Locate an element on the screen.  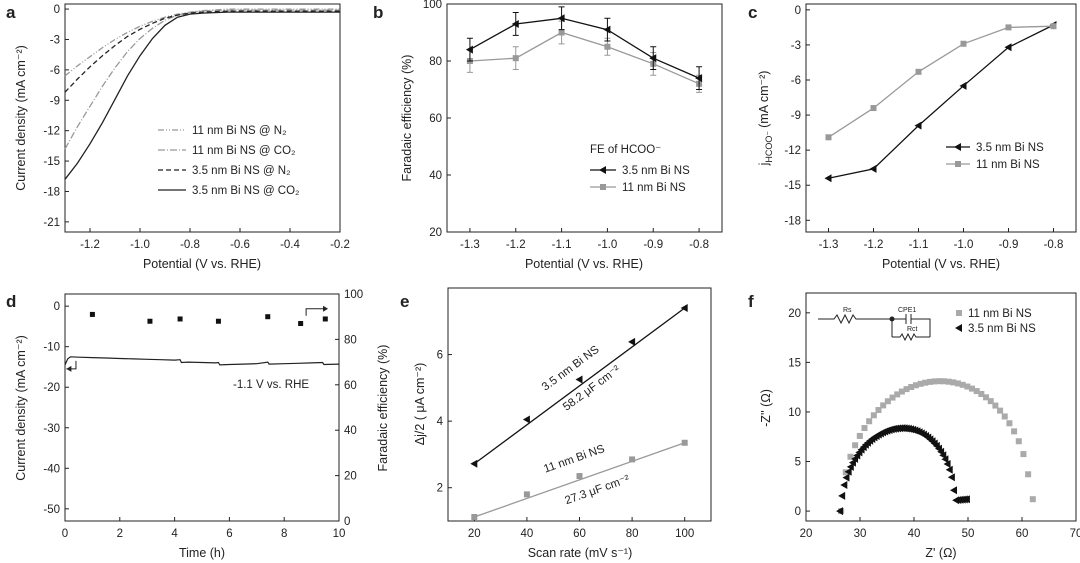
panel-f-circuit-wires is located at coordinates (874, 327).